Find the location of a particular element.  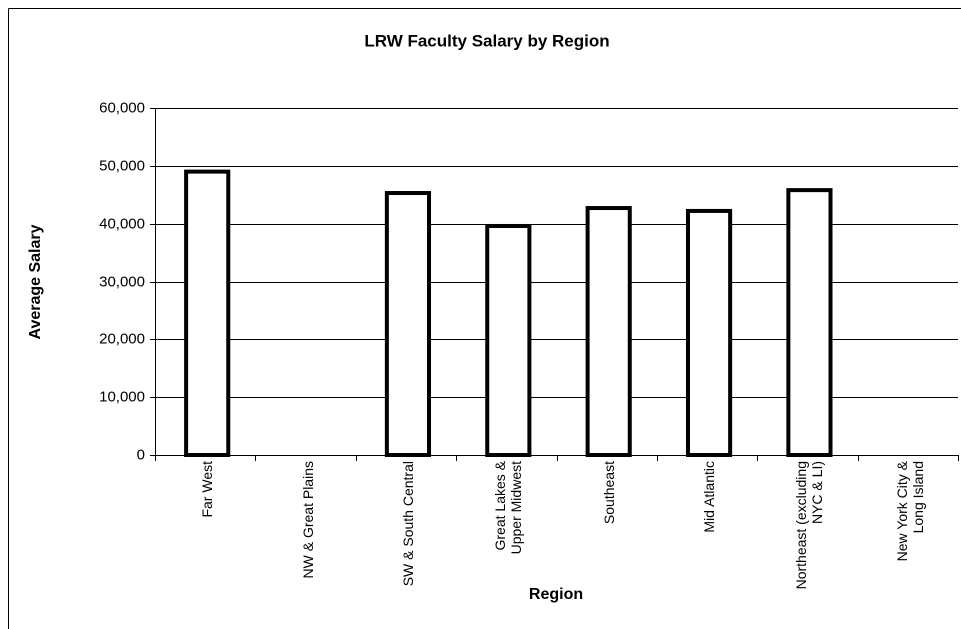

x-tick-label: NW & Great Plains is located at coordinates (307, 520).